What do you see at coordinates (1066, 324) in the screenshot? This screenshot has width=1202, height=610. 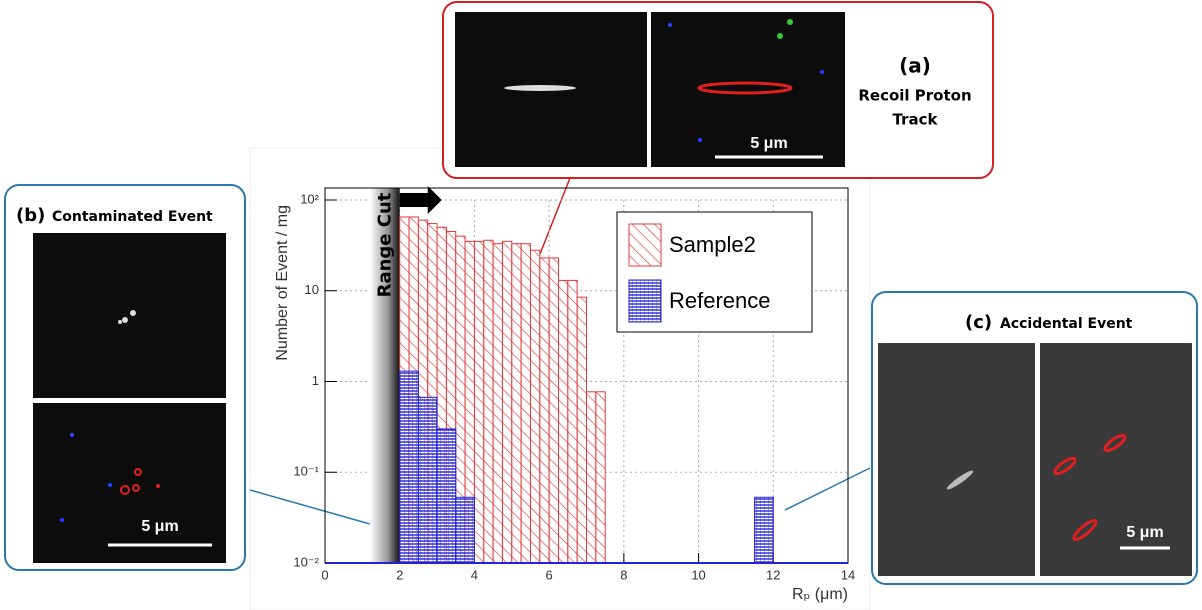 I see `panel-caption: Accidental Event` at bounding box center [1066, 324].